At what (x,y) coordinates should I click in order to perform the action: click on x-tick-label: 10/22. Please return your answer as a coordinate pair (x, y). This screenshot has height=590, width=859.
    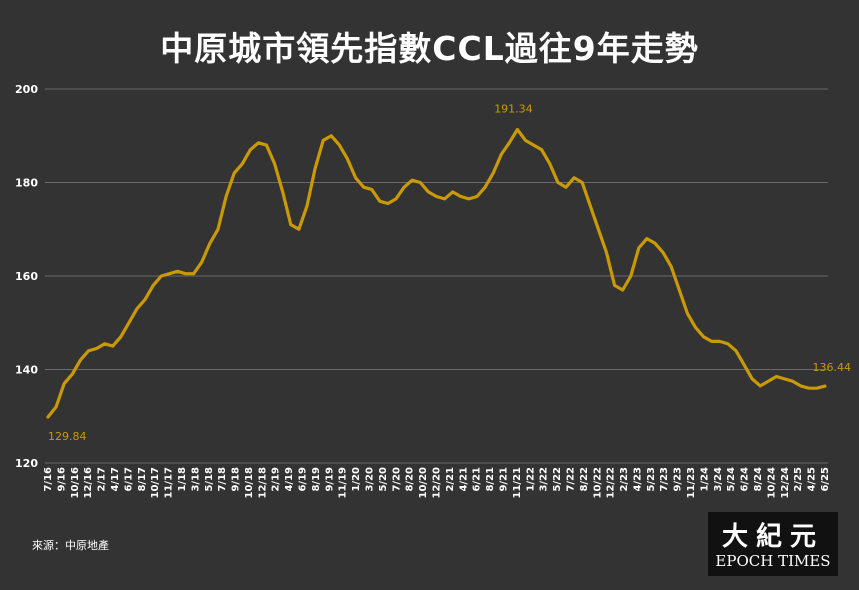
    Looking at the image, I should click on (597, 483).